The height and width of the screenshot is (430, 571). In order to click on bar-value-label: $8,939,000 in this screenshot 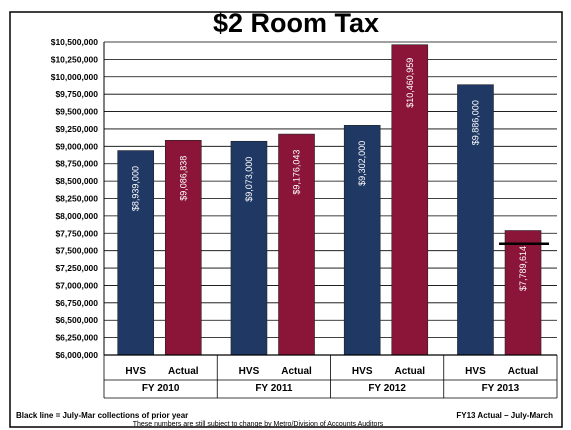, I will do `click(136, 188)`.